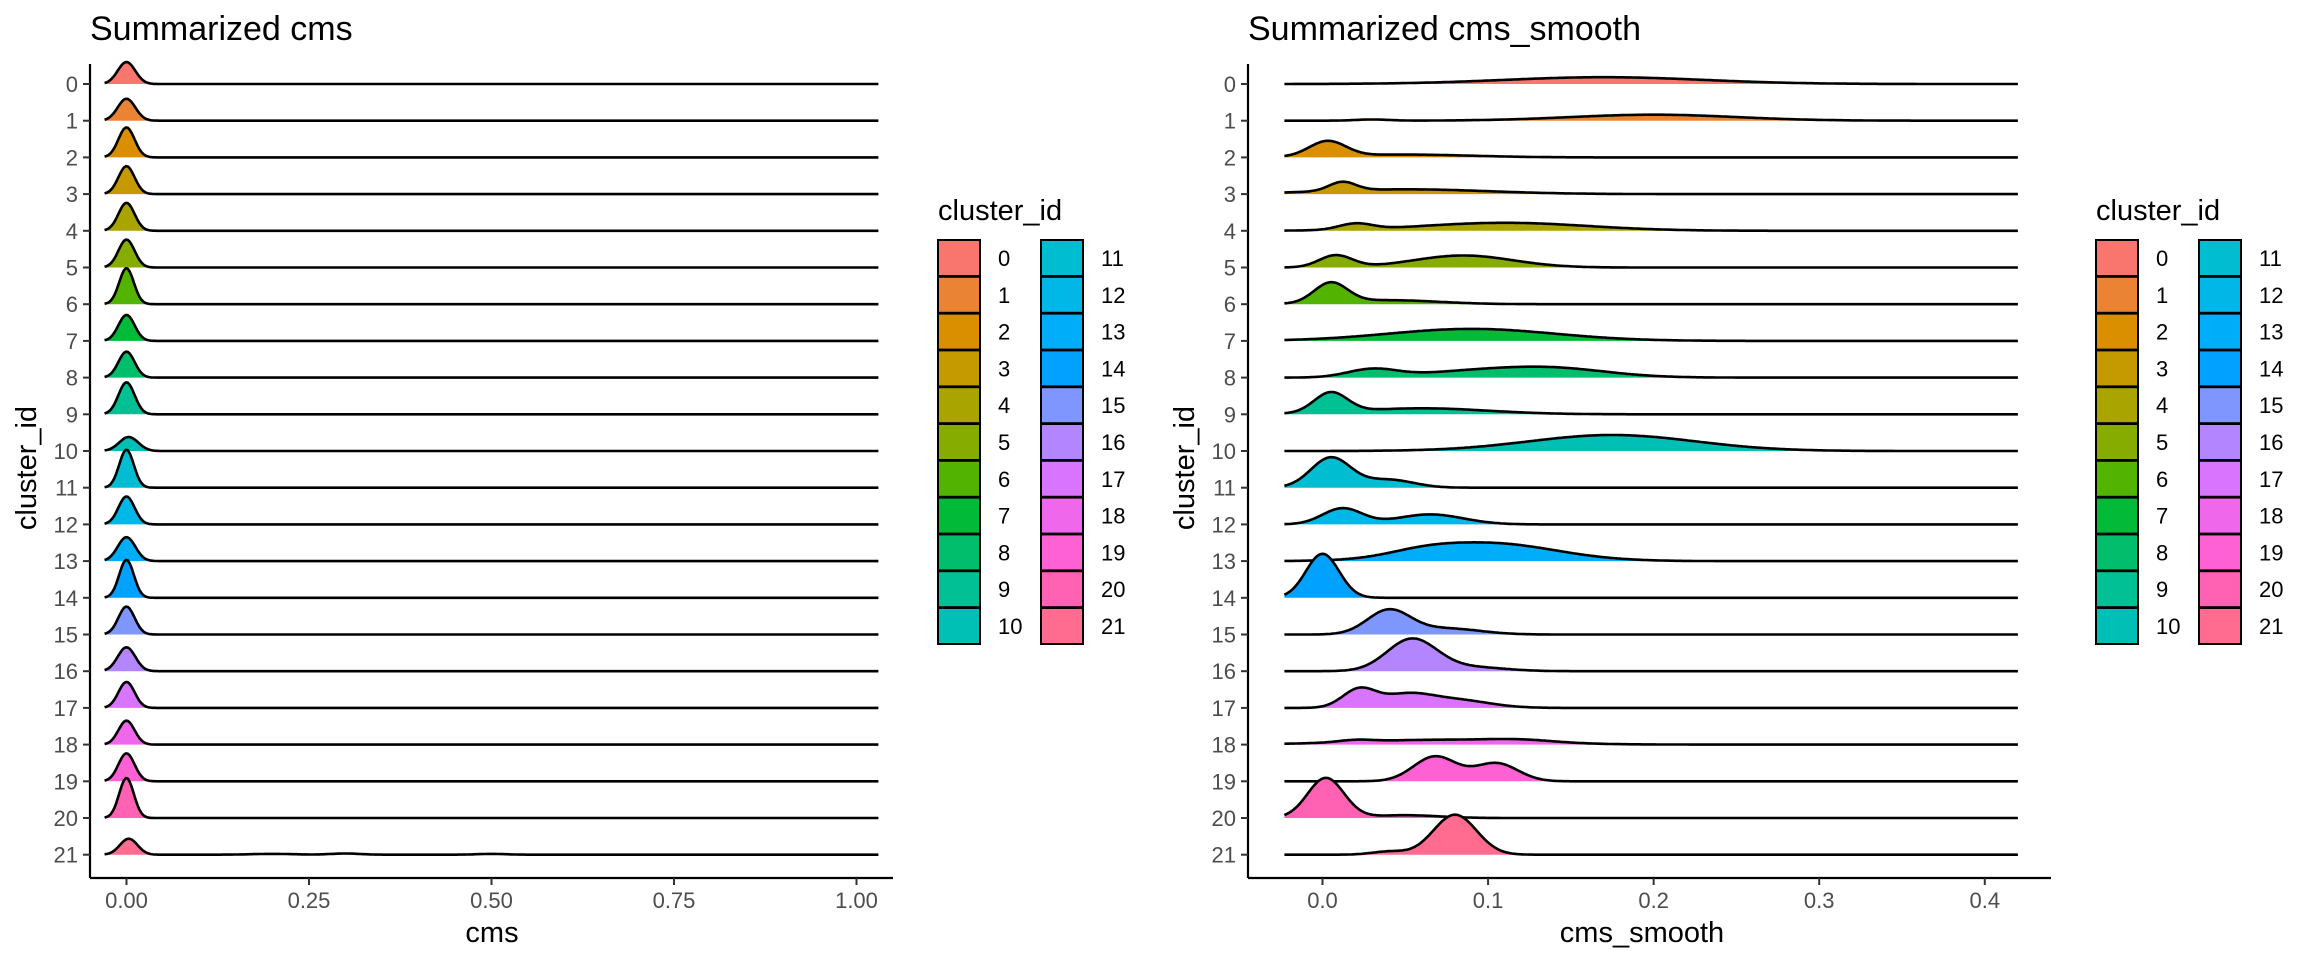  Describe the element at coordinates (66, 488) in the screenshot. I see `y-tick-label: 11` at that location.